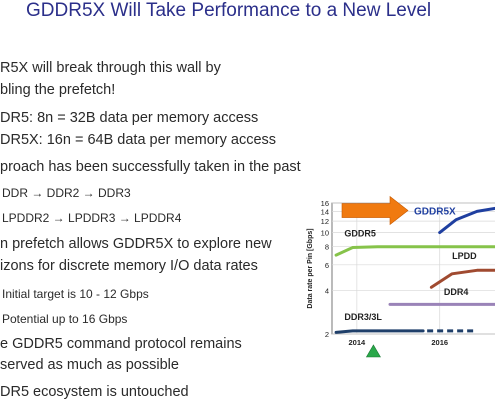 This screenshot has width=495, height=400. Describe the element at coordinates (363, 317) in the screenshot. I see `series-label-ddr3-3l: DDR3/3L` at that location.